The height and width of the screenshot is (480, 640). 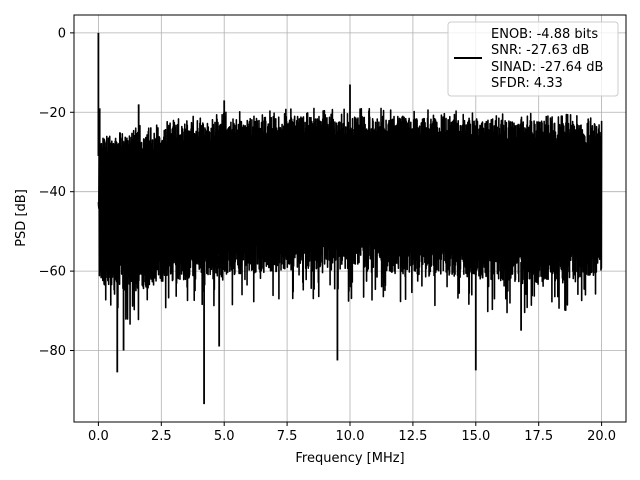 I want to click on x-tick-label: 20.0, so click(x=601, y=436).